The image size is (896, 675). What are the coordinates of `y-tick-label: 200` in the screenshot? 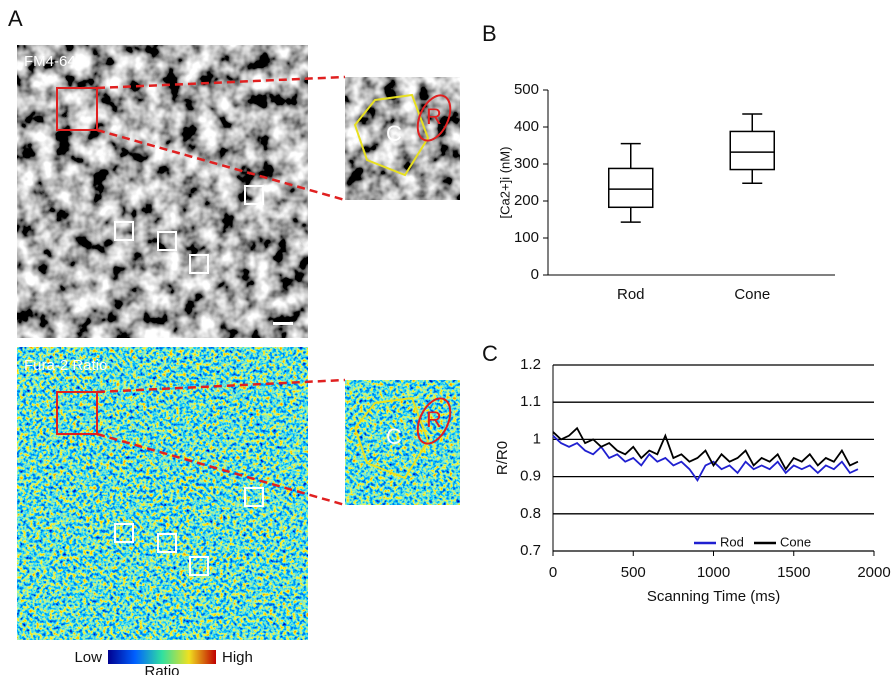 It's located at (526, 200).